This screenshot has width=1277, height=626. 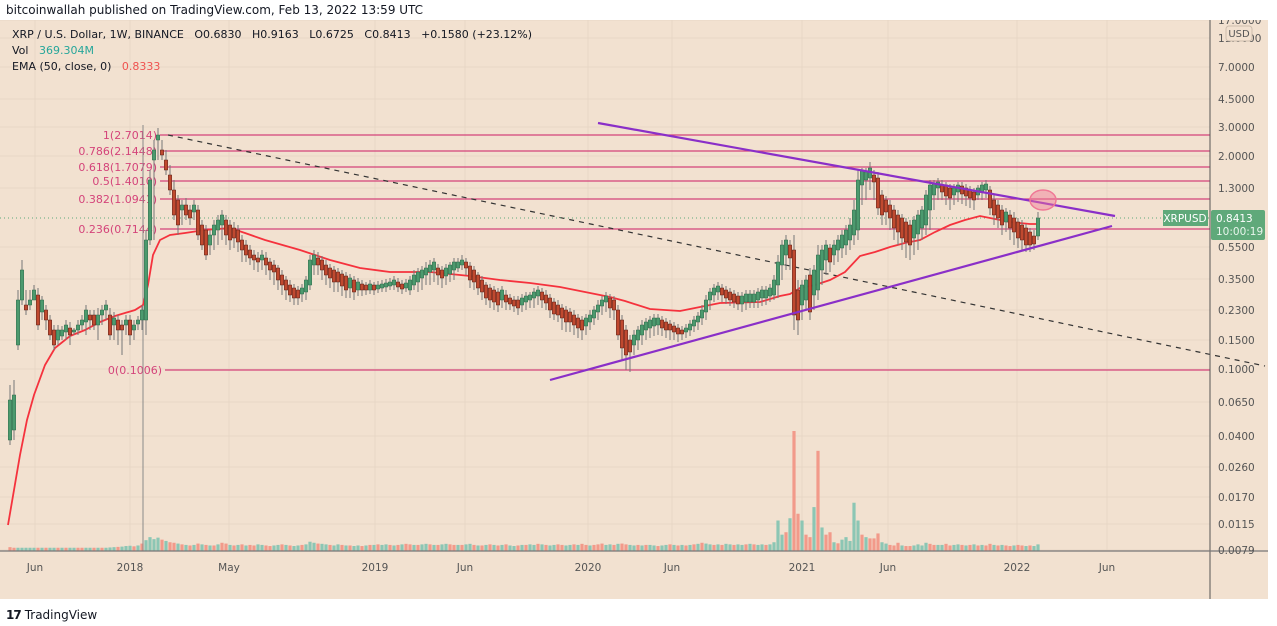 I want to click on upper-trendline, so click(x=856, y=169).